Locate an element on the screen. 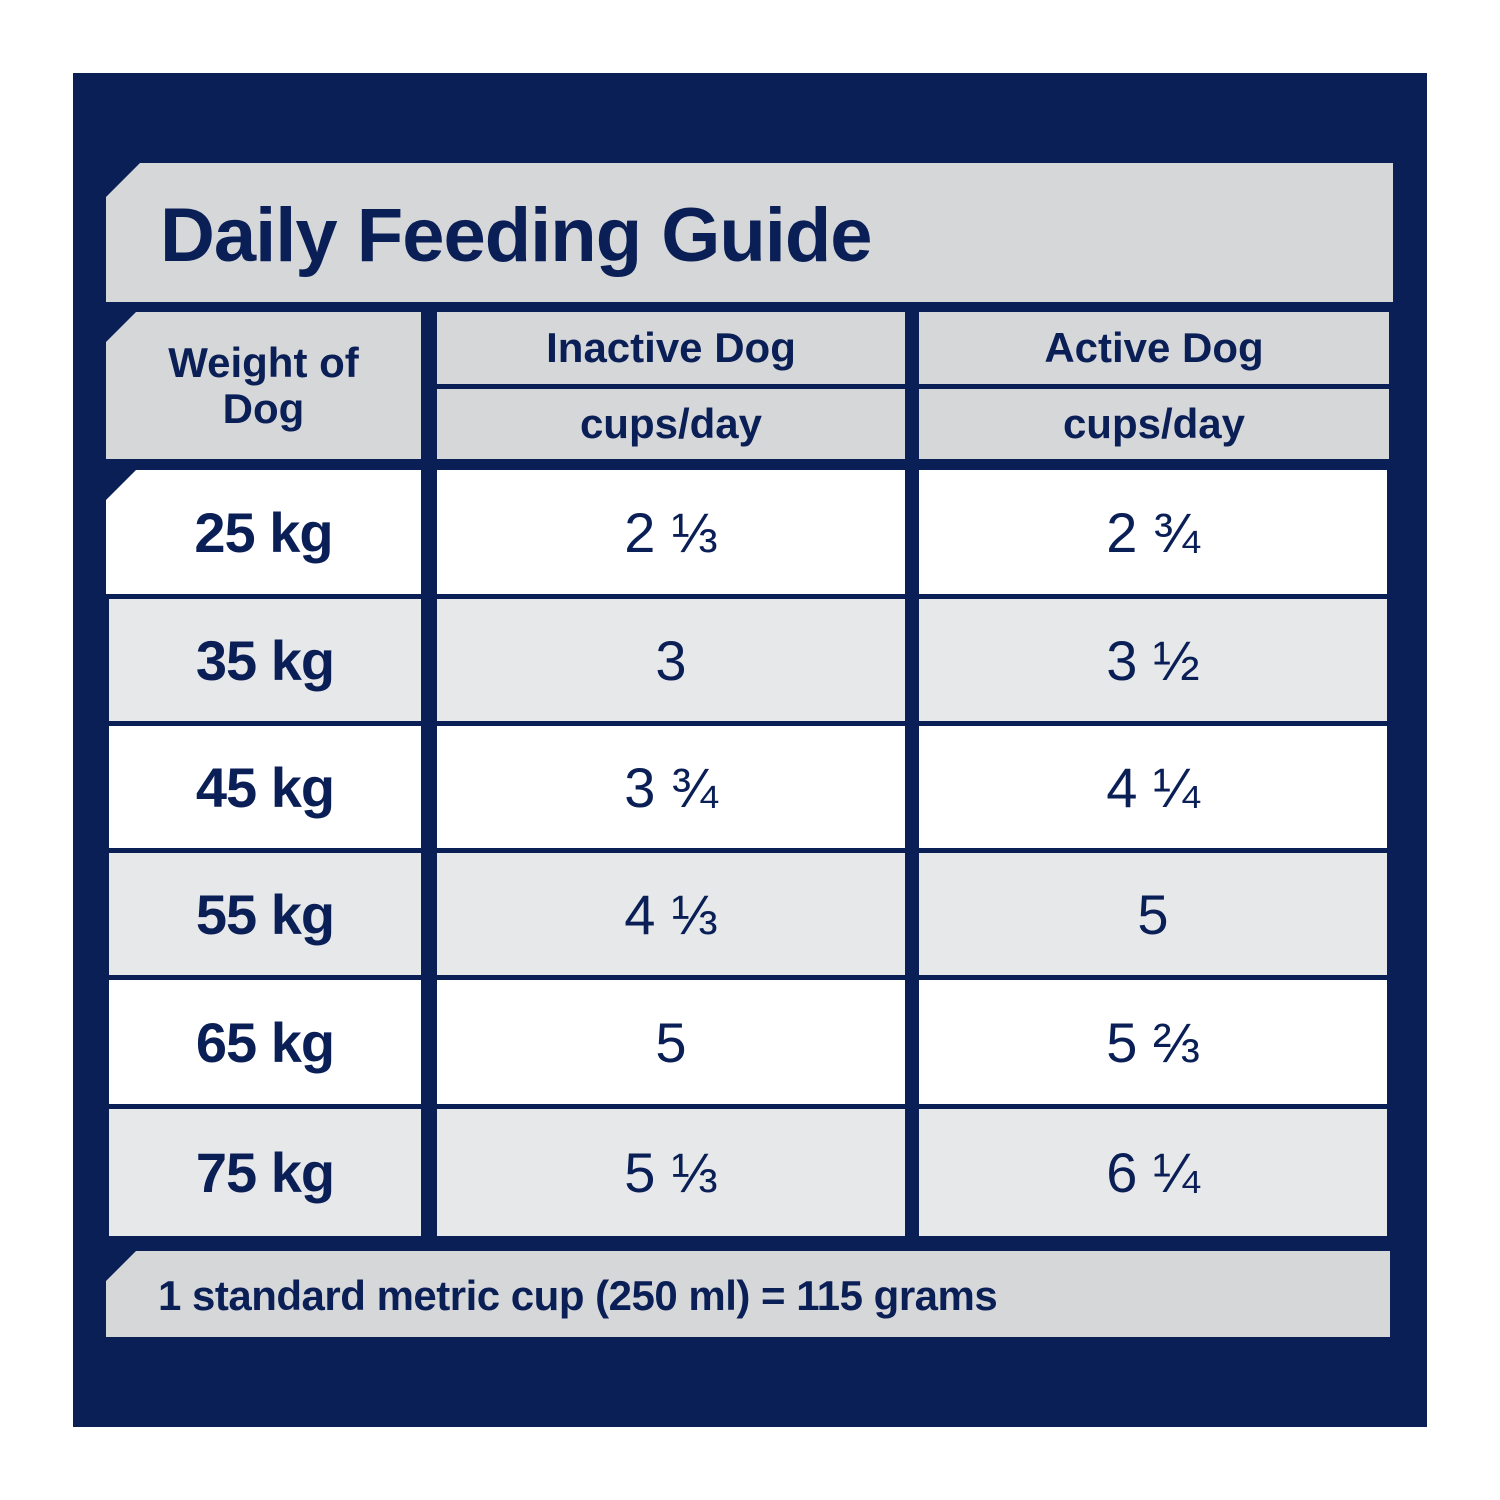 The height and width of the screenshot is (1500, 1500). table-row-weight: 75 kg is located at coordinates (265, 1172).